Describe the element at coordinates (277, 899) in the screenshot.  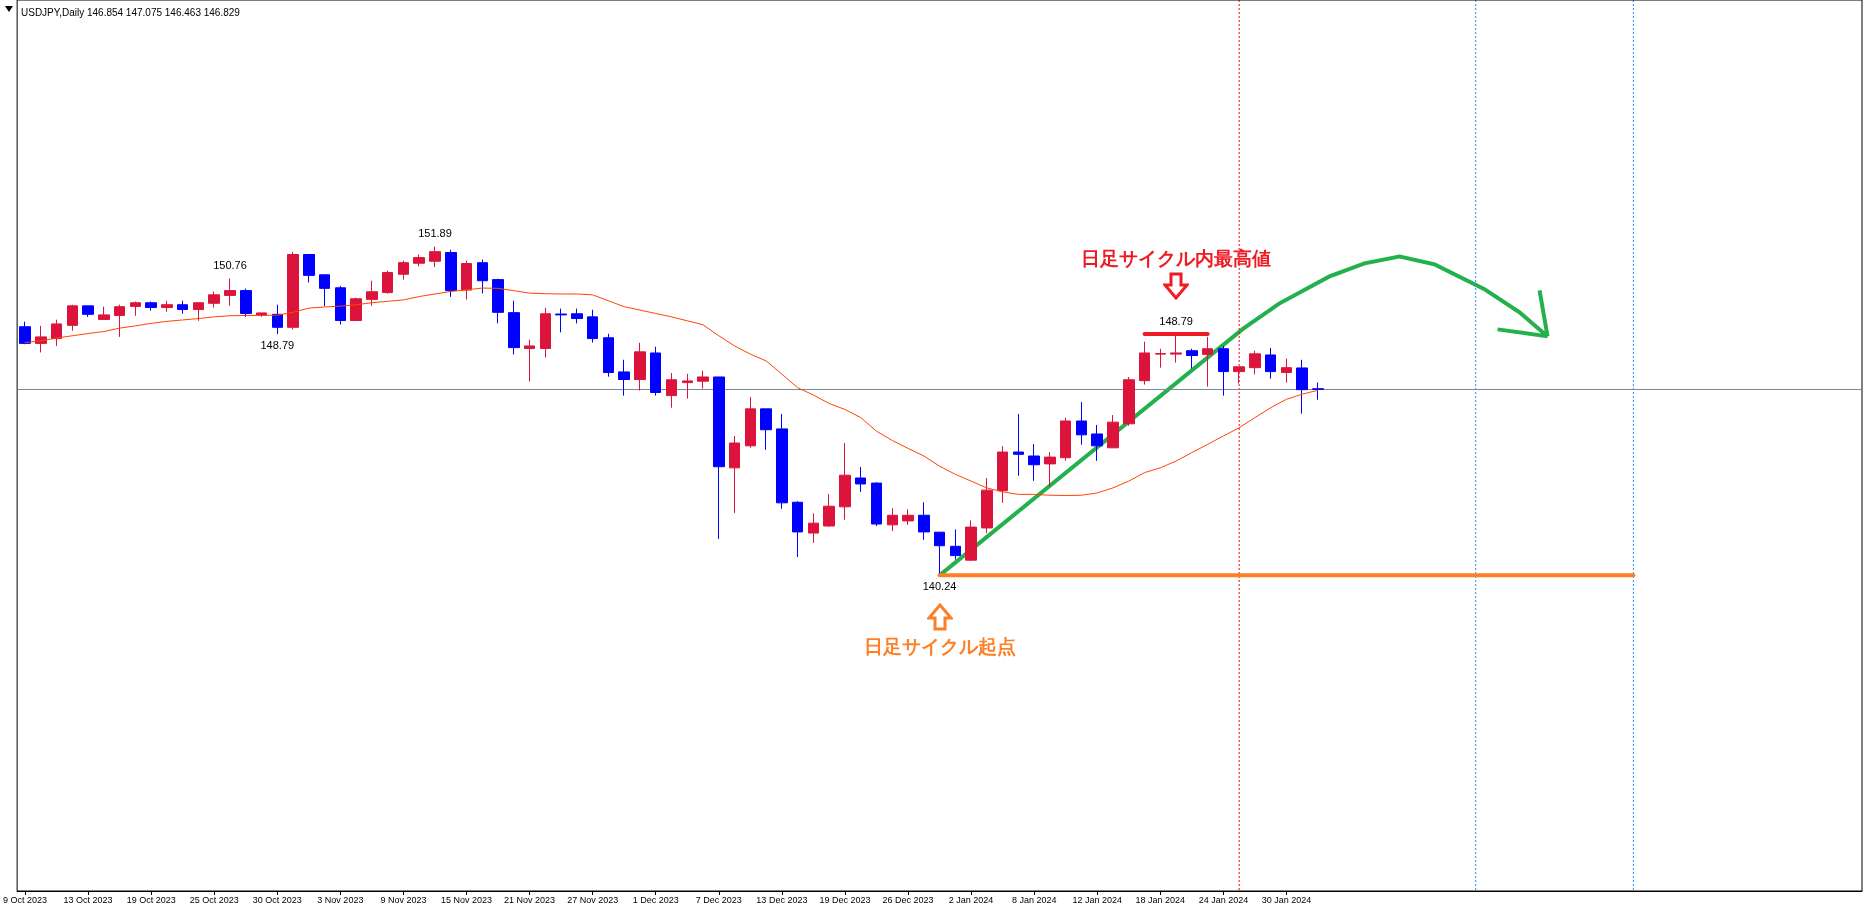
I see `x-tick-label: 30 Oct 2023` at that location.